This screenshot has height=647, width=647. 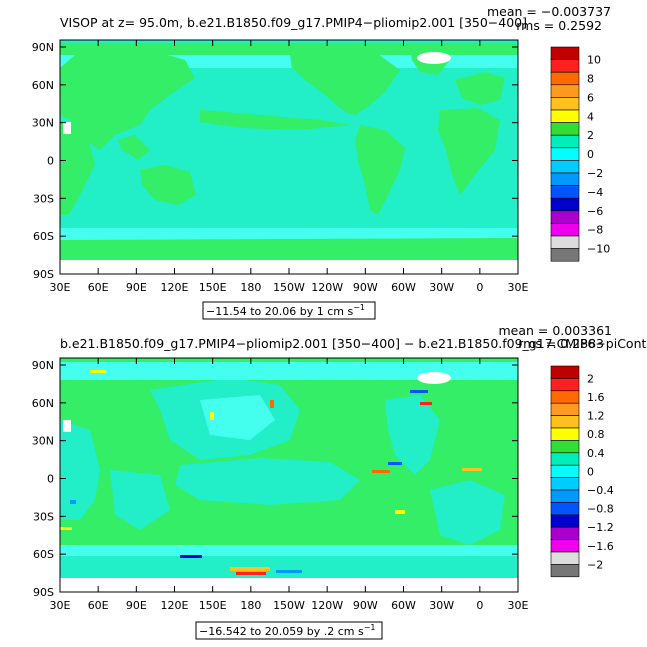 I want to click on colorbar-label: −1.6, so click(x=600, y=546).